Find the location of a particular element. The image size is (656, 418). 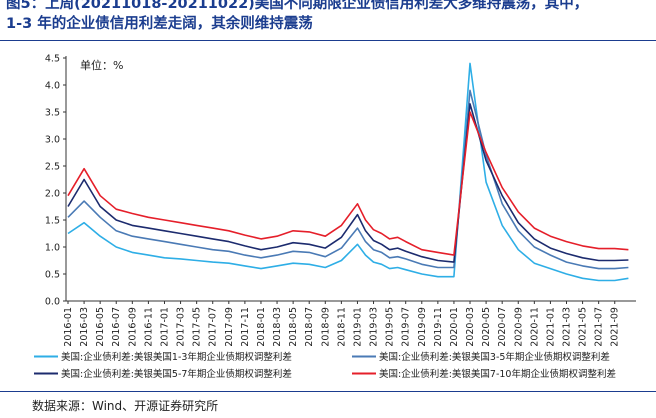

y-tick-label: 0.0 is located at coordinates (52, 302).